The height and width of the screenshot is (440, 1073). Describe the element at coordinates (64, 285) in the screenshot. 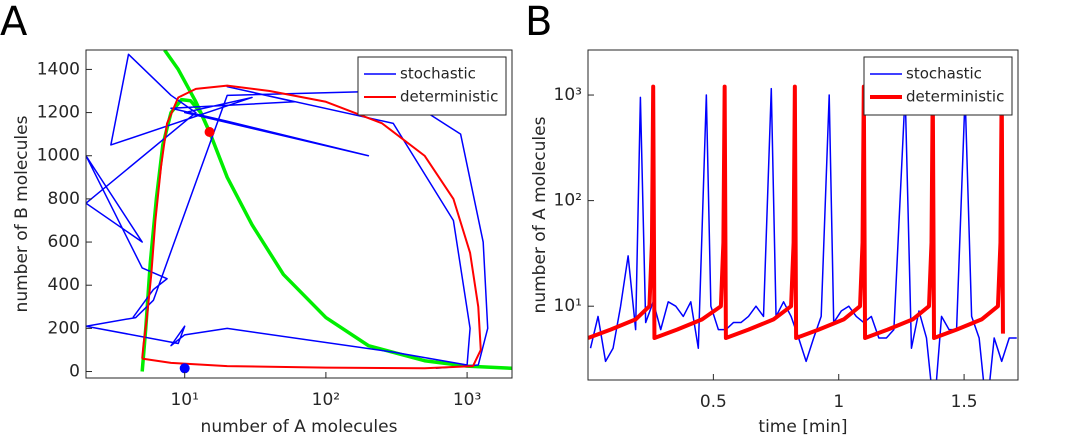

I see `y-tick-label: 400` at that location.